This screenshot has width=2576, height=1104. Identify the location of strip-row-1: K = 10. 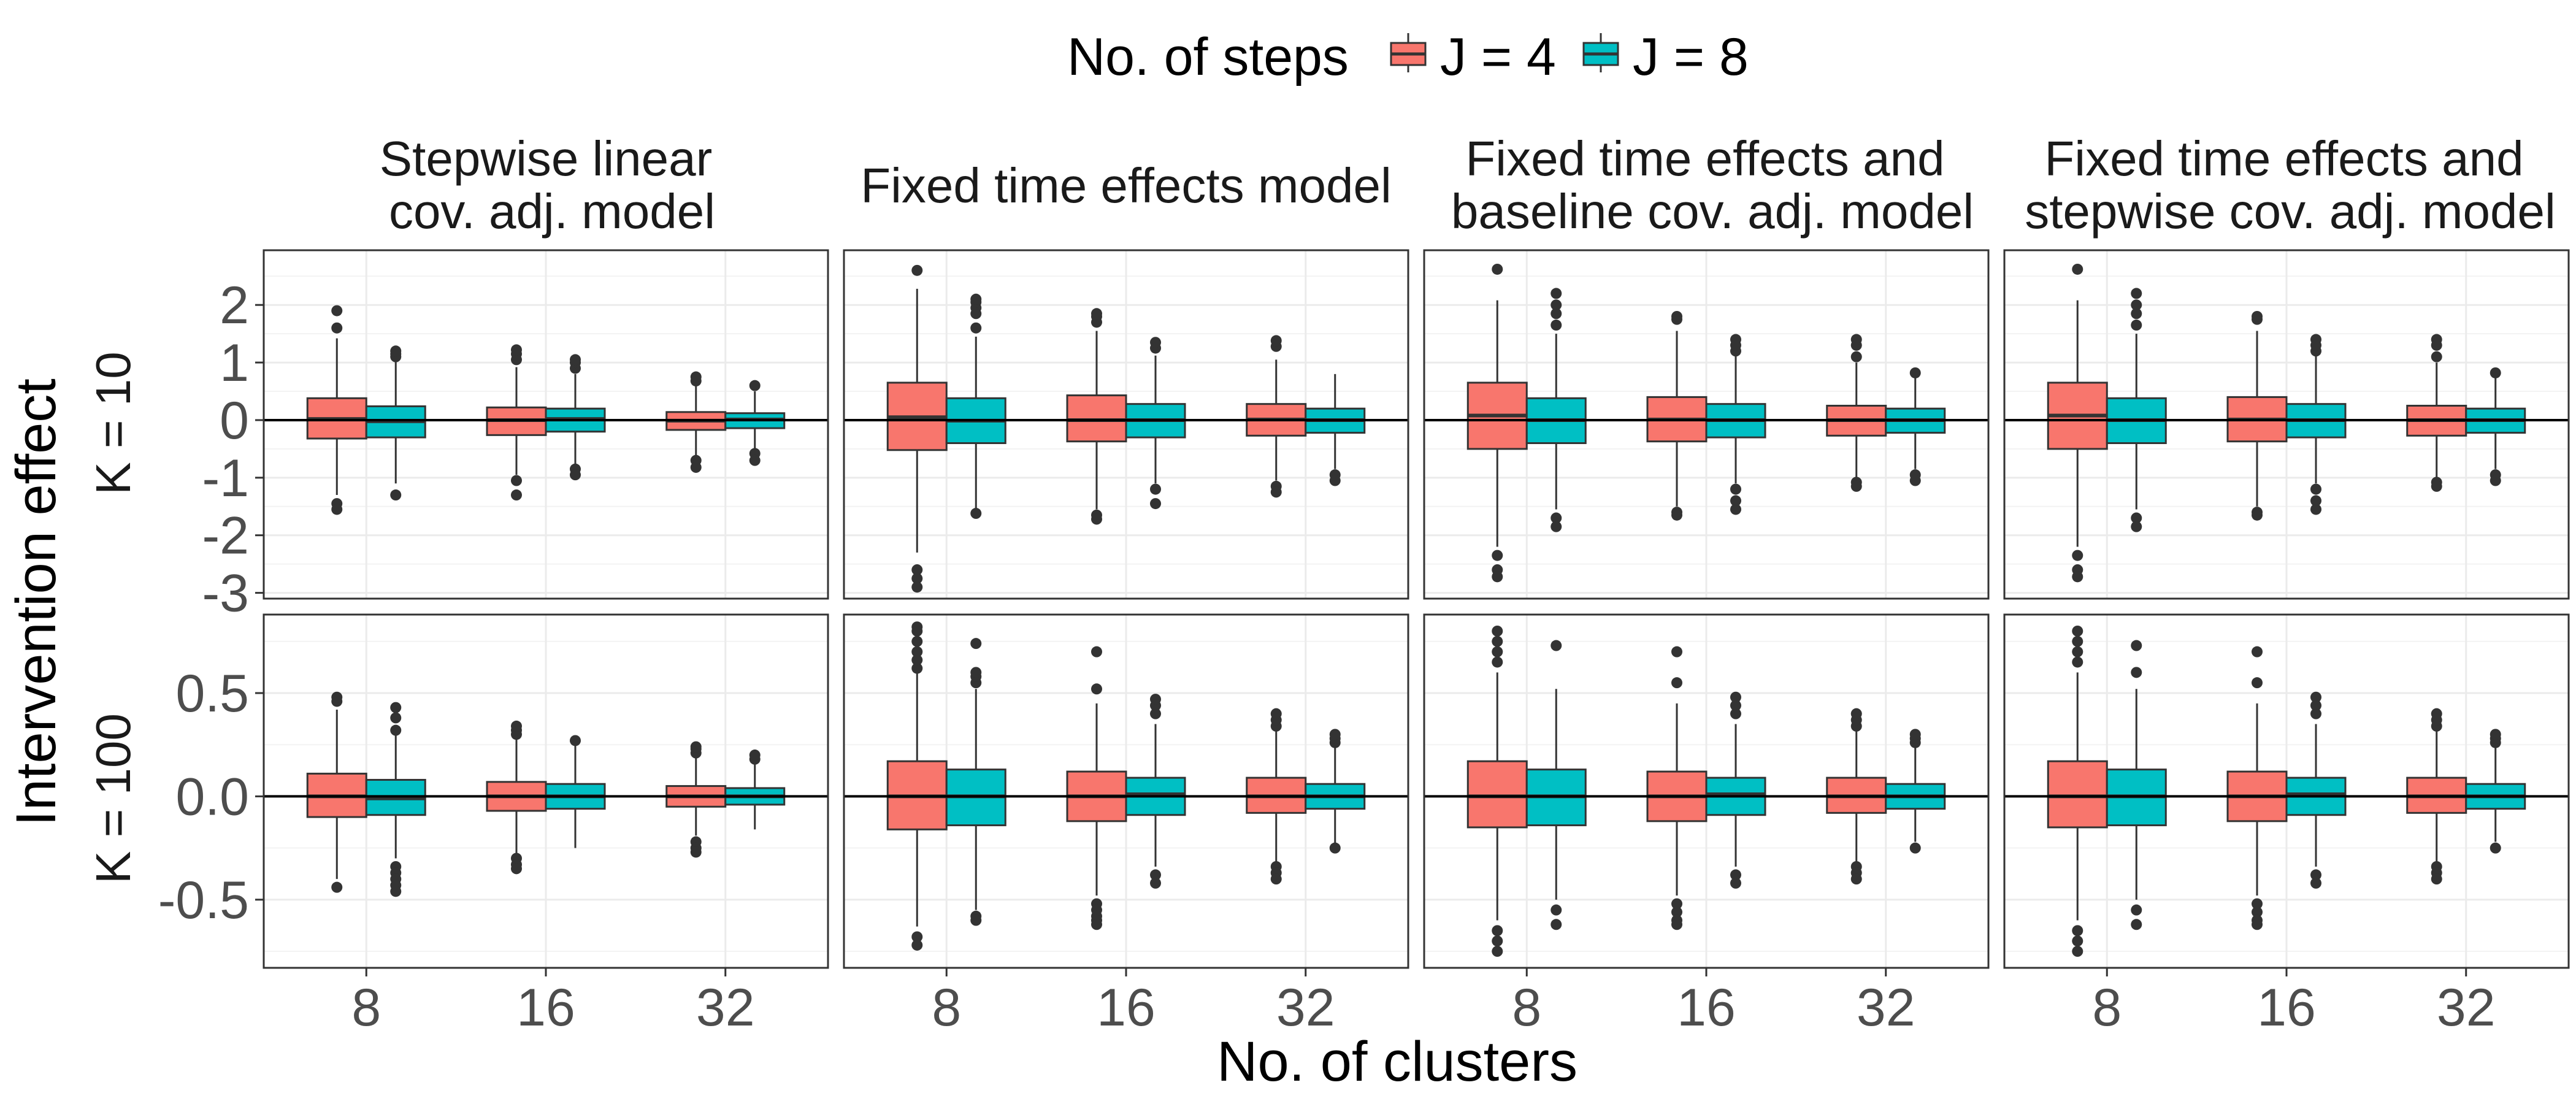
(113, 423).